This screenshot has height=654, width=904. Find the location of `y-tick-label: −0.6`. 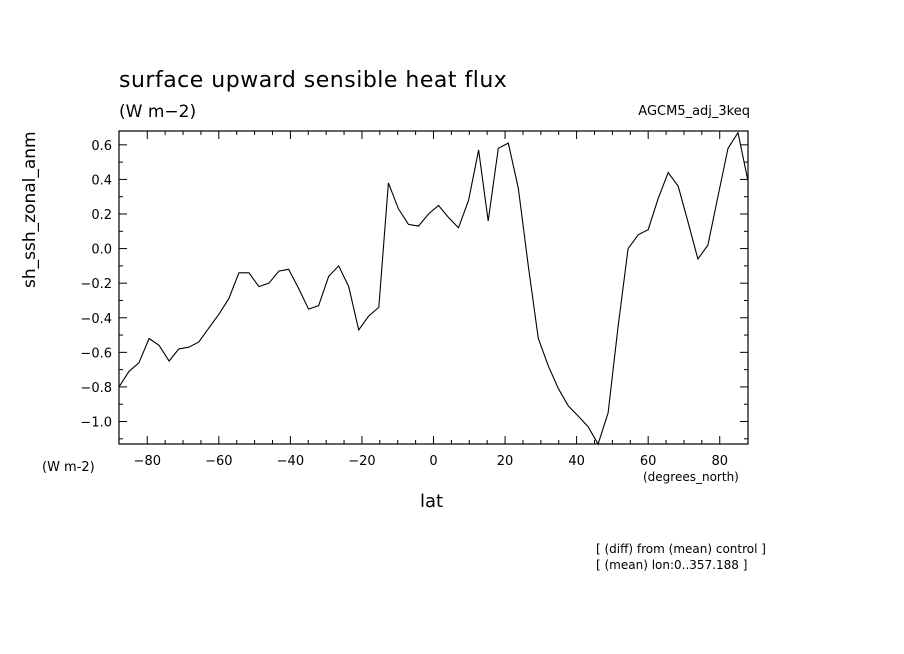

y-tick-label: −0.6 is located at coordinates (96, 353).